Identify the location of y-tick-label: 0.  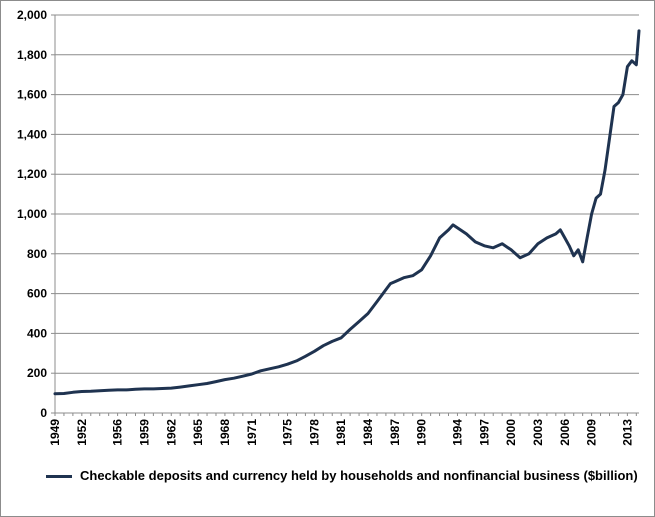
(43, 413).